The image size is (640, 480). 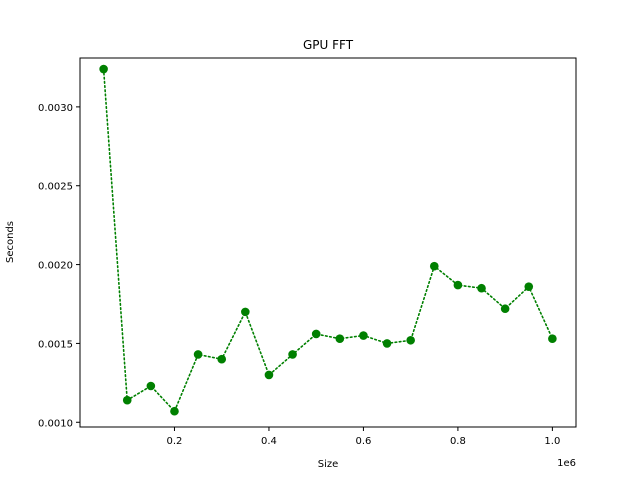 I want to click on x-tick-label: 0.2, so click(x=175, y=441).